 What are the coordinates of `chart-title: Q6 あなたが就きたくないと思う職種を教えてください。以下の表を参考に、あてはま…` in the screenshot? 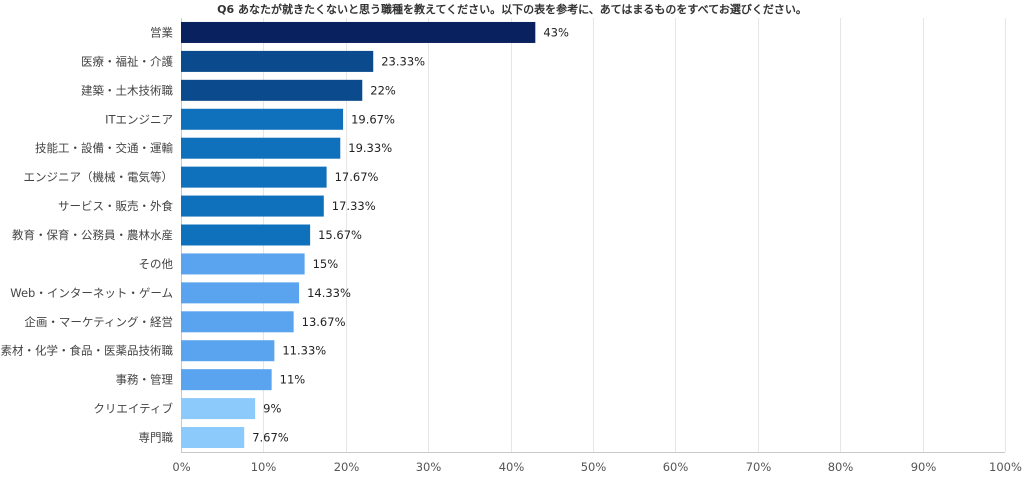 It's located at (512, 9).